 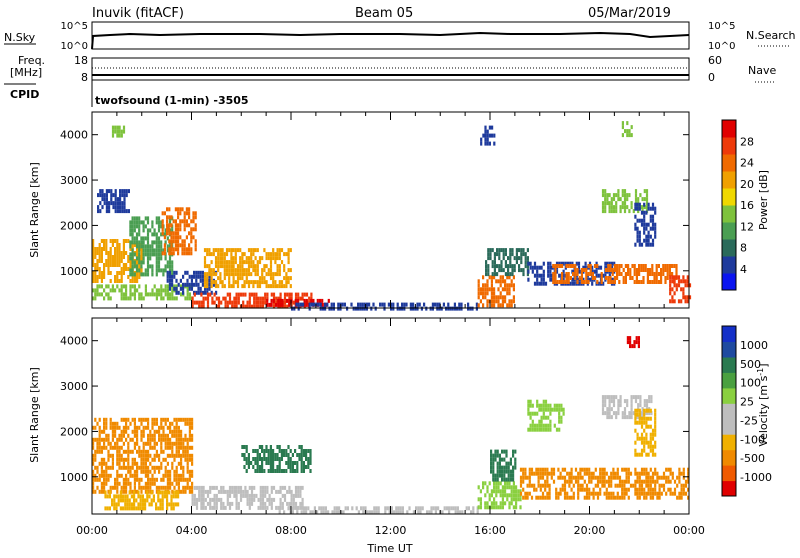 What do you see at coordinates (729, 442) in the screenshot?
I see `velocity-colorbar-segment` at bounding box center [729, 442].